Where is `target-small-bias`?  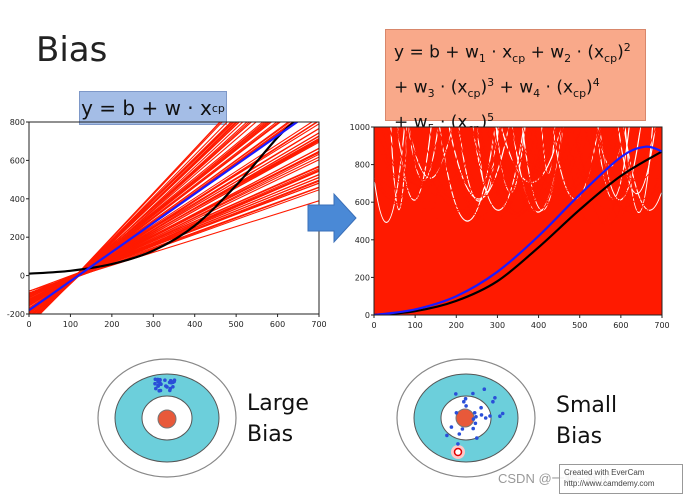
target-small-bias is located at coordinates (466, 418).